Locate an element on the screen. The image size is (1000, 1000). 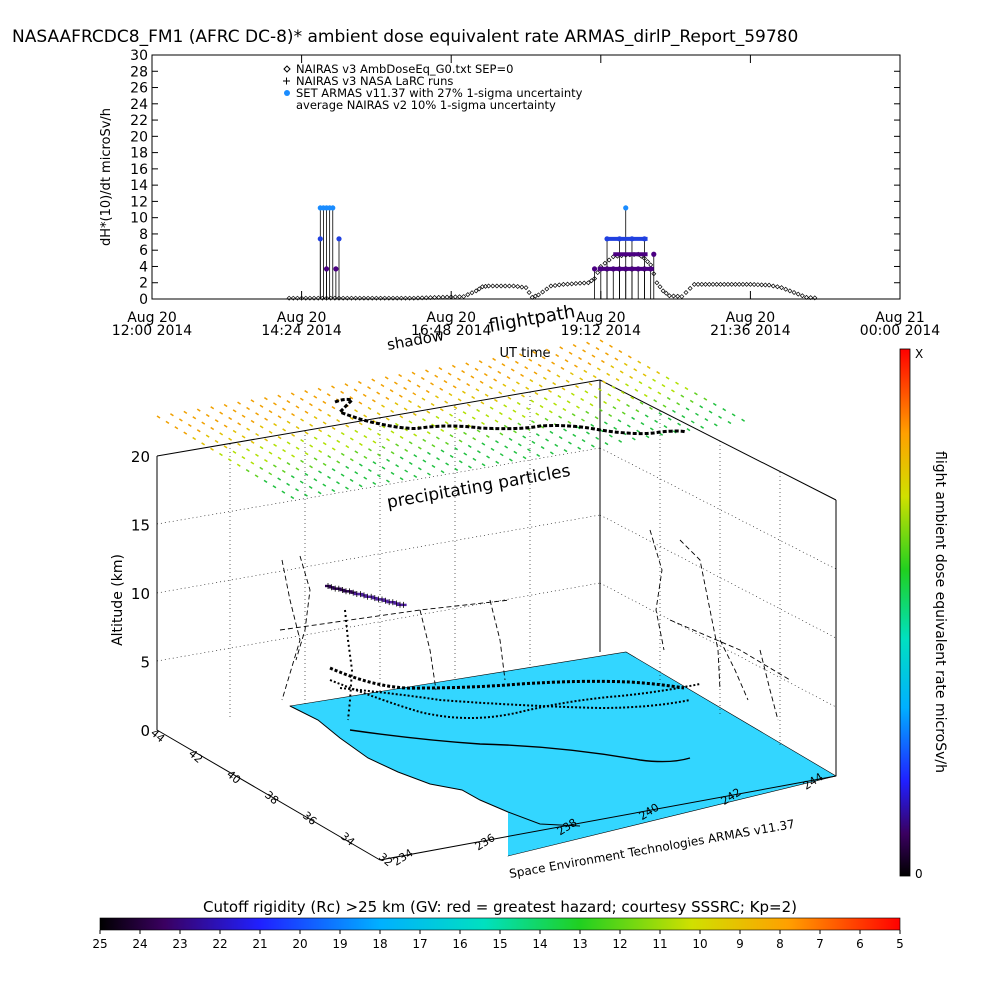
y-axis-label: dH*(10)/dt microSv/h is located at coordinates (106, 177).